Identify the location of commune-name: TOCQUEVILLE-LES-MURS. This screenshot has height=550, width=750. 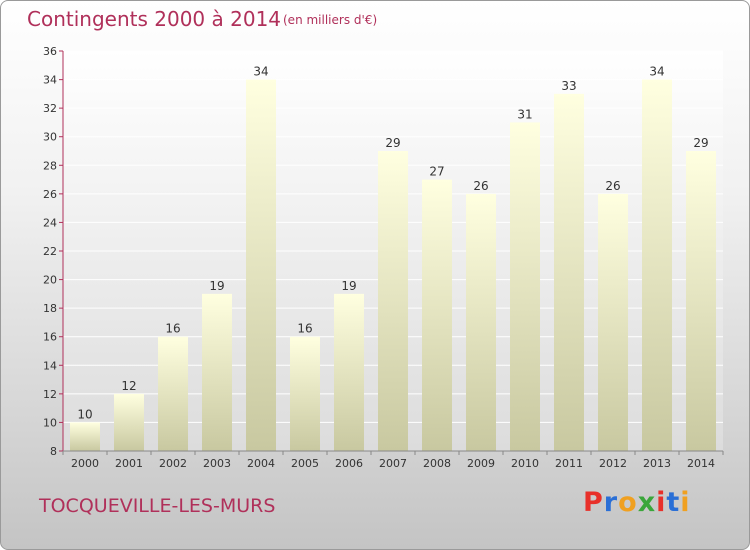
(157, 506).